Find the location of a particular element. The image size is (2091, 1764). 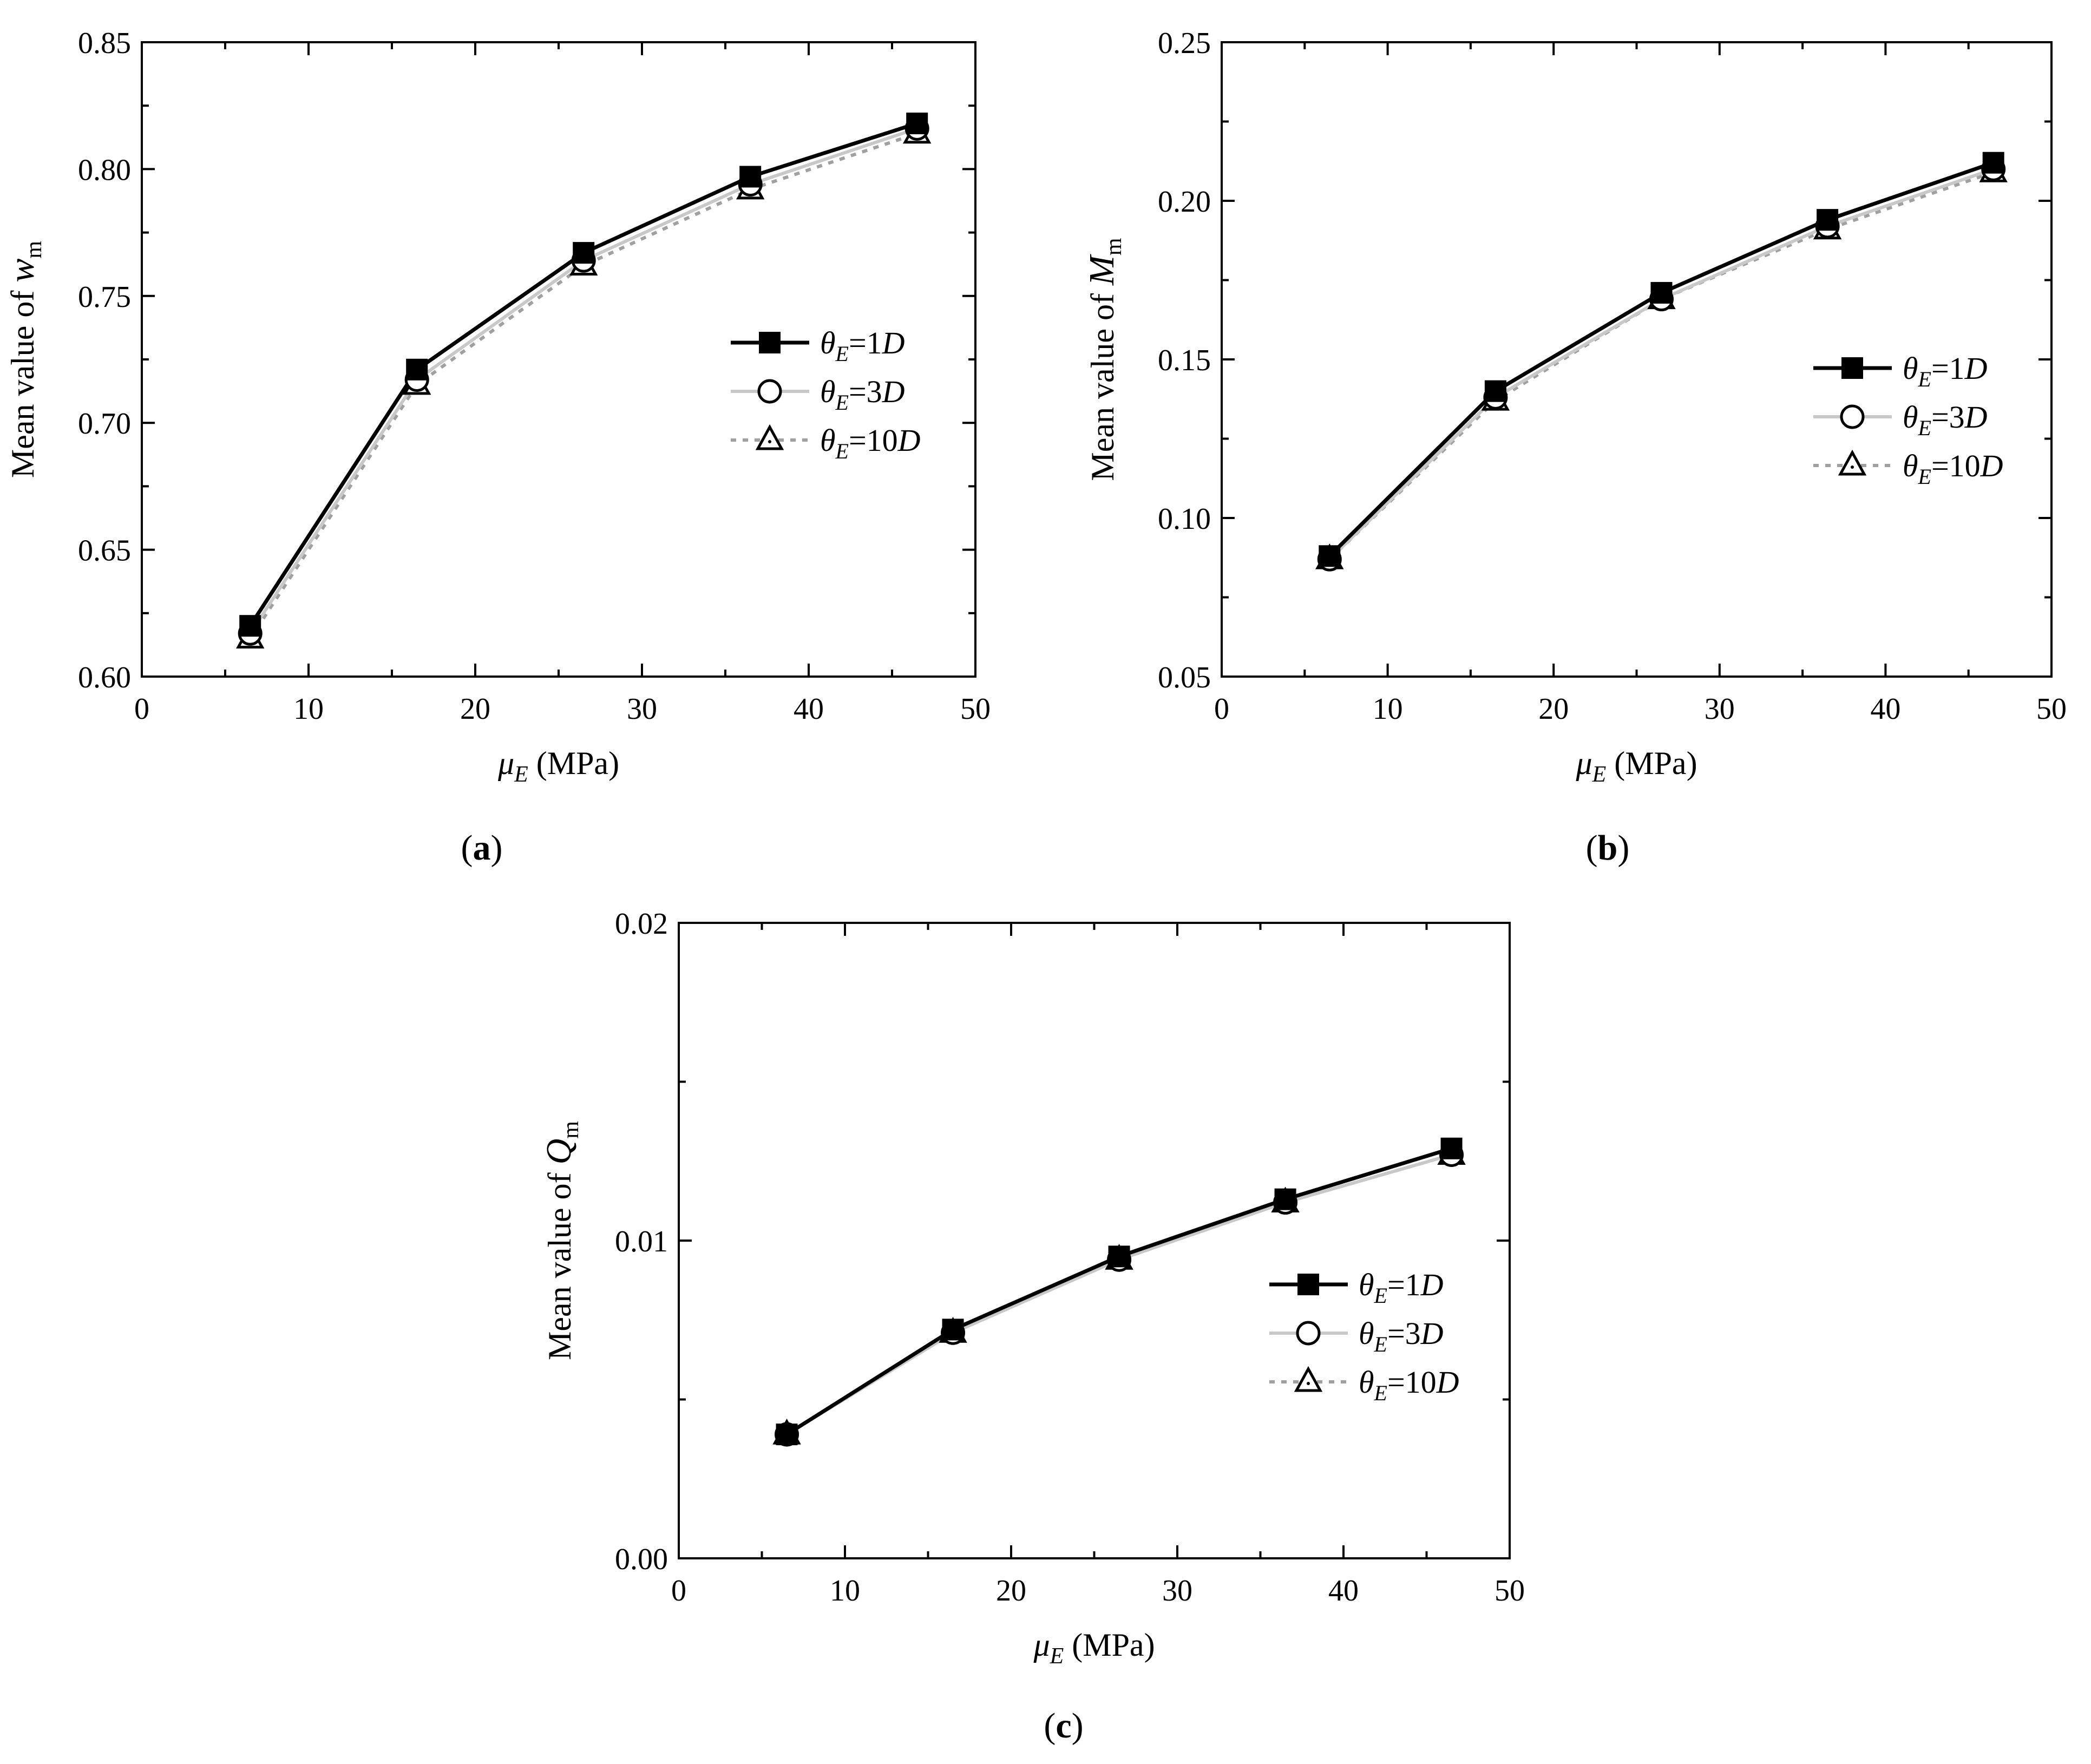

panel-label: (c) is located at coordinates (1063, 1726).